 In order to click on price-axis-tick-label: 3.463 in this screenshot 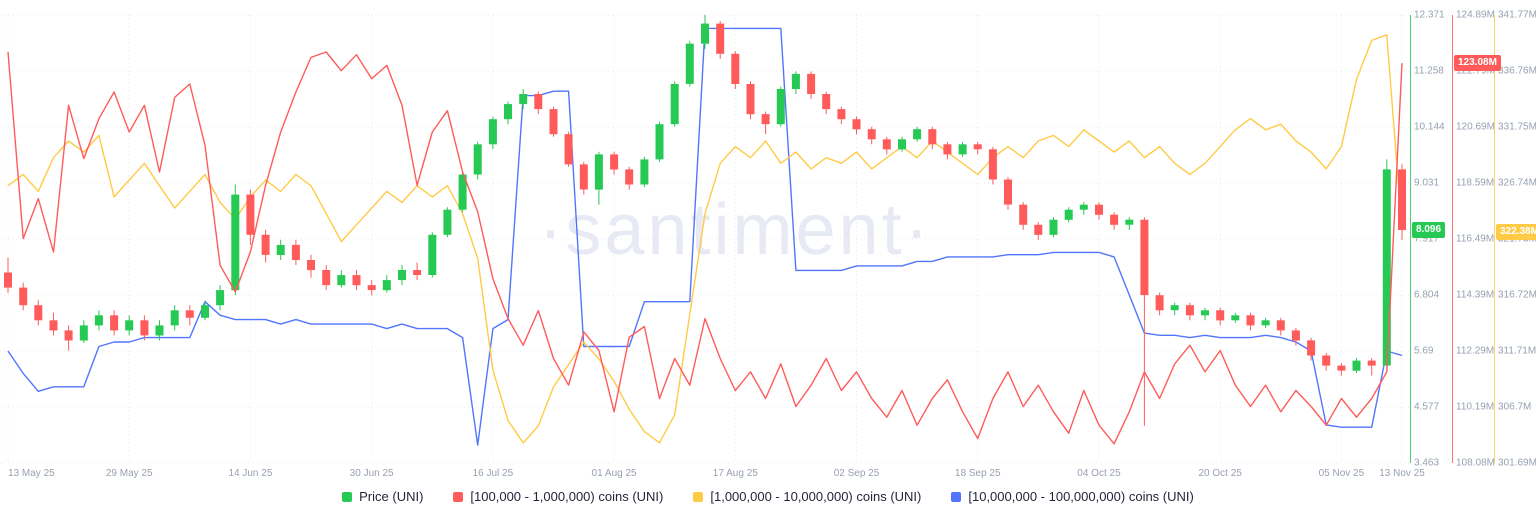, I will do `click(1427, 463)`.